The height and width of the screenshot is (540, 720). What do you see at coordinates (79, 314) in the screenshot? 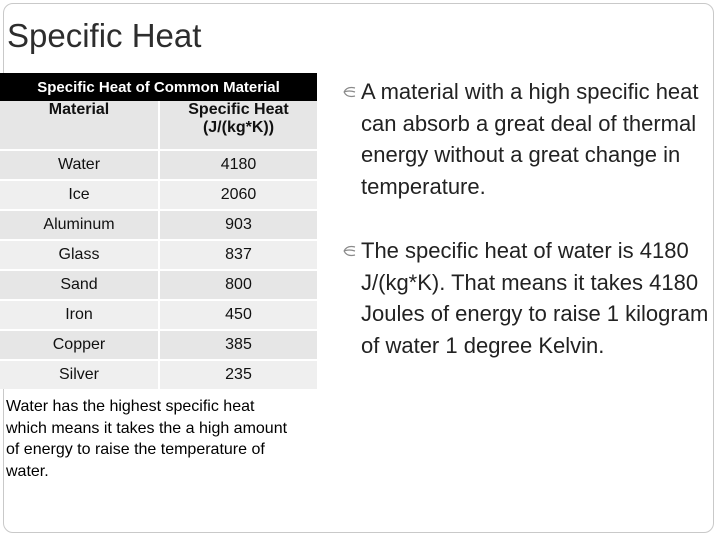
I see `material-cell: Iron` at bounding box center [79, 314].